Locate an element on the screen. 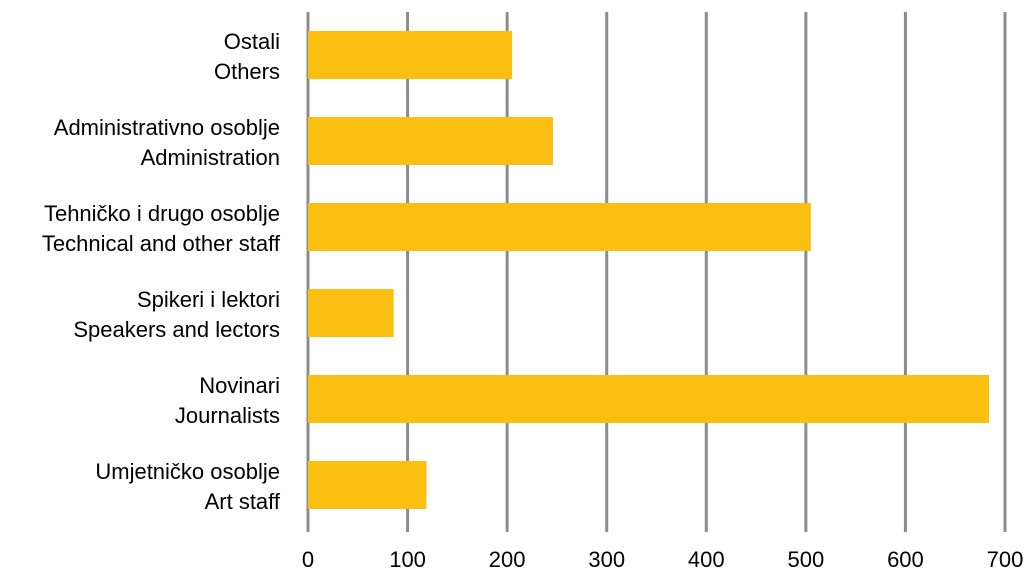  category-label-2-line2: Administration is located at coordinates (210, 157).